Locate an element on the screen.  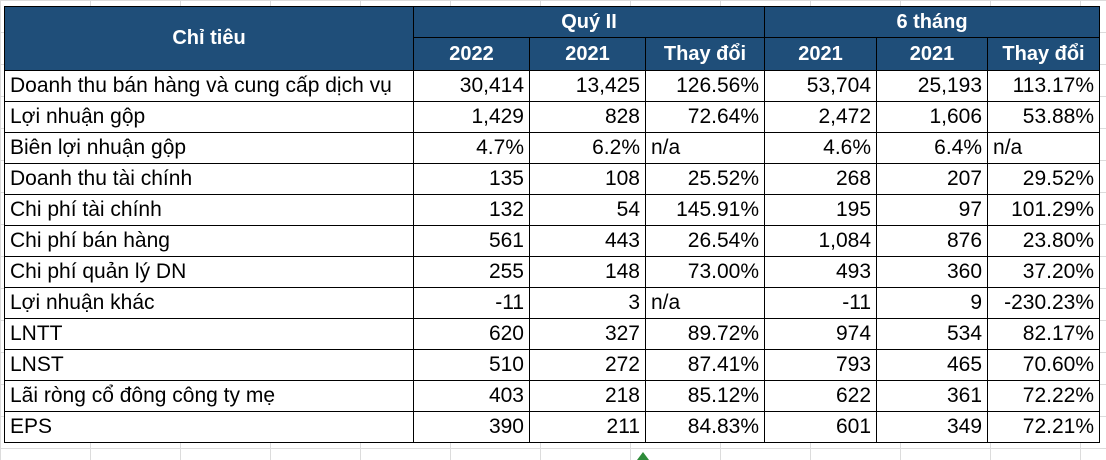
cell-h-a: 622 is located at coordinates (821, 396).